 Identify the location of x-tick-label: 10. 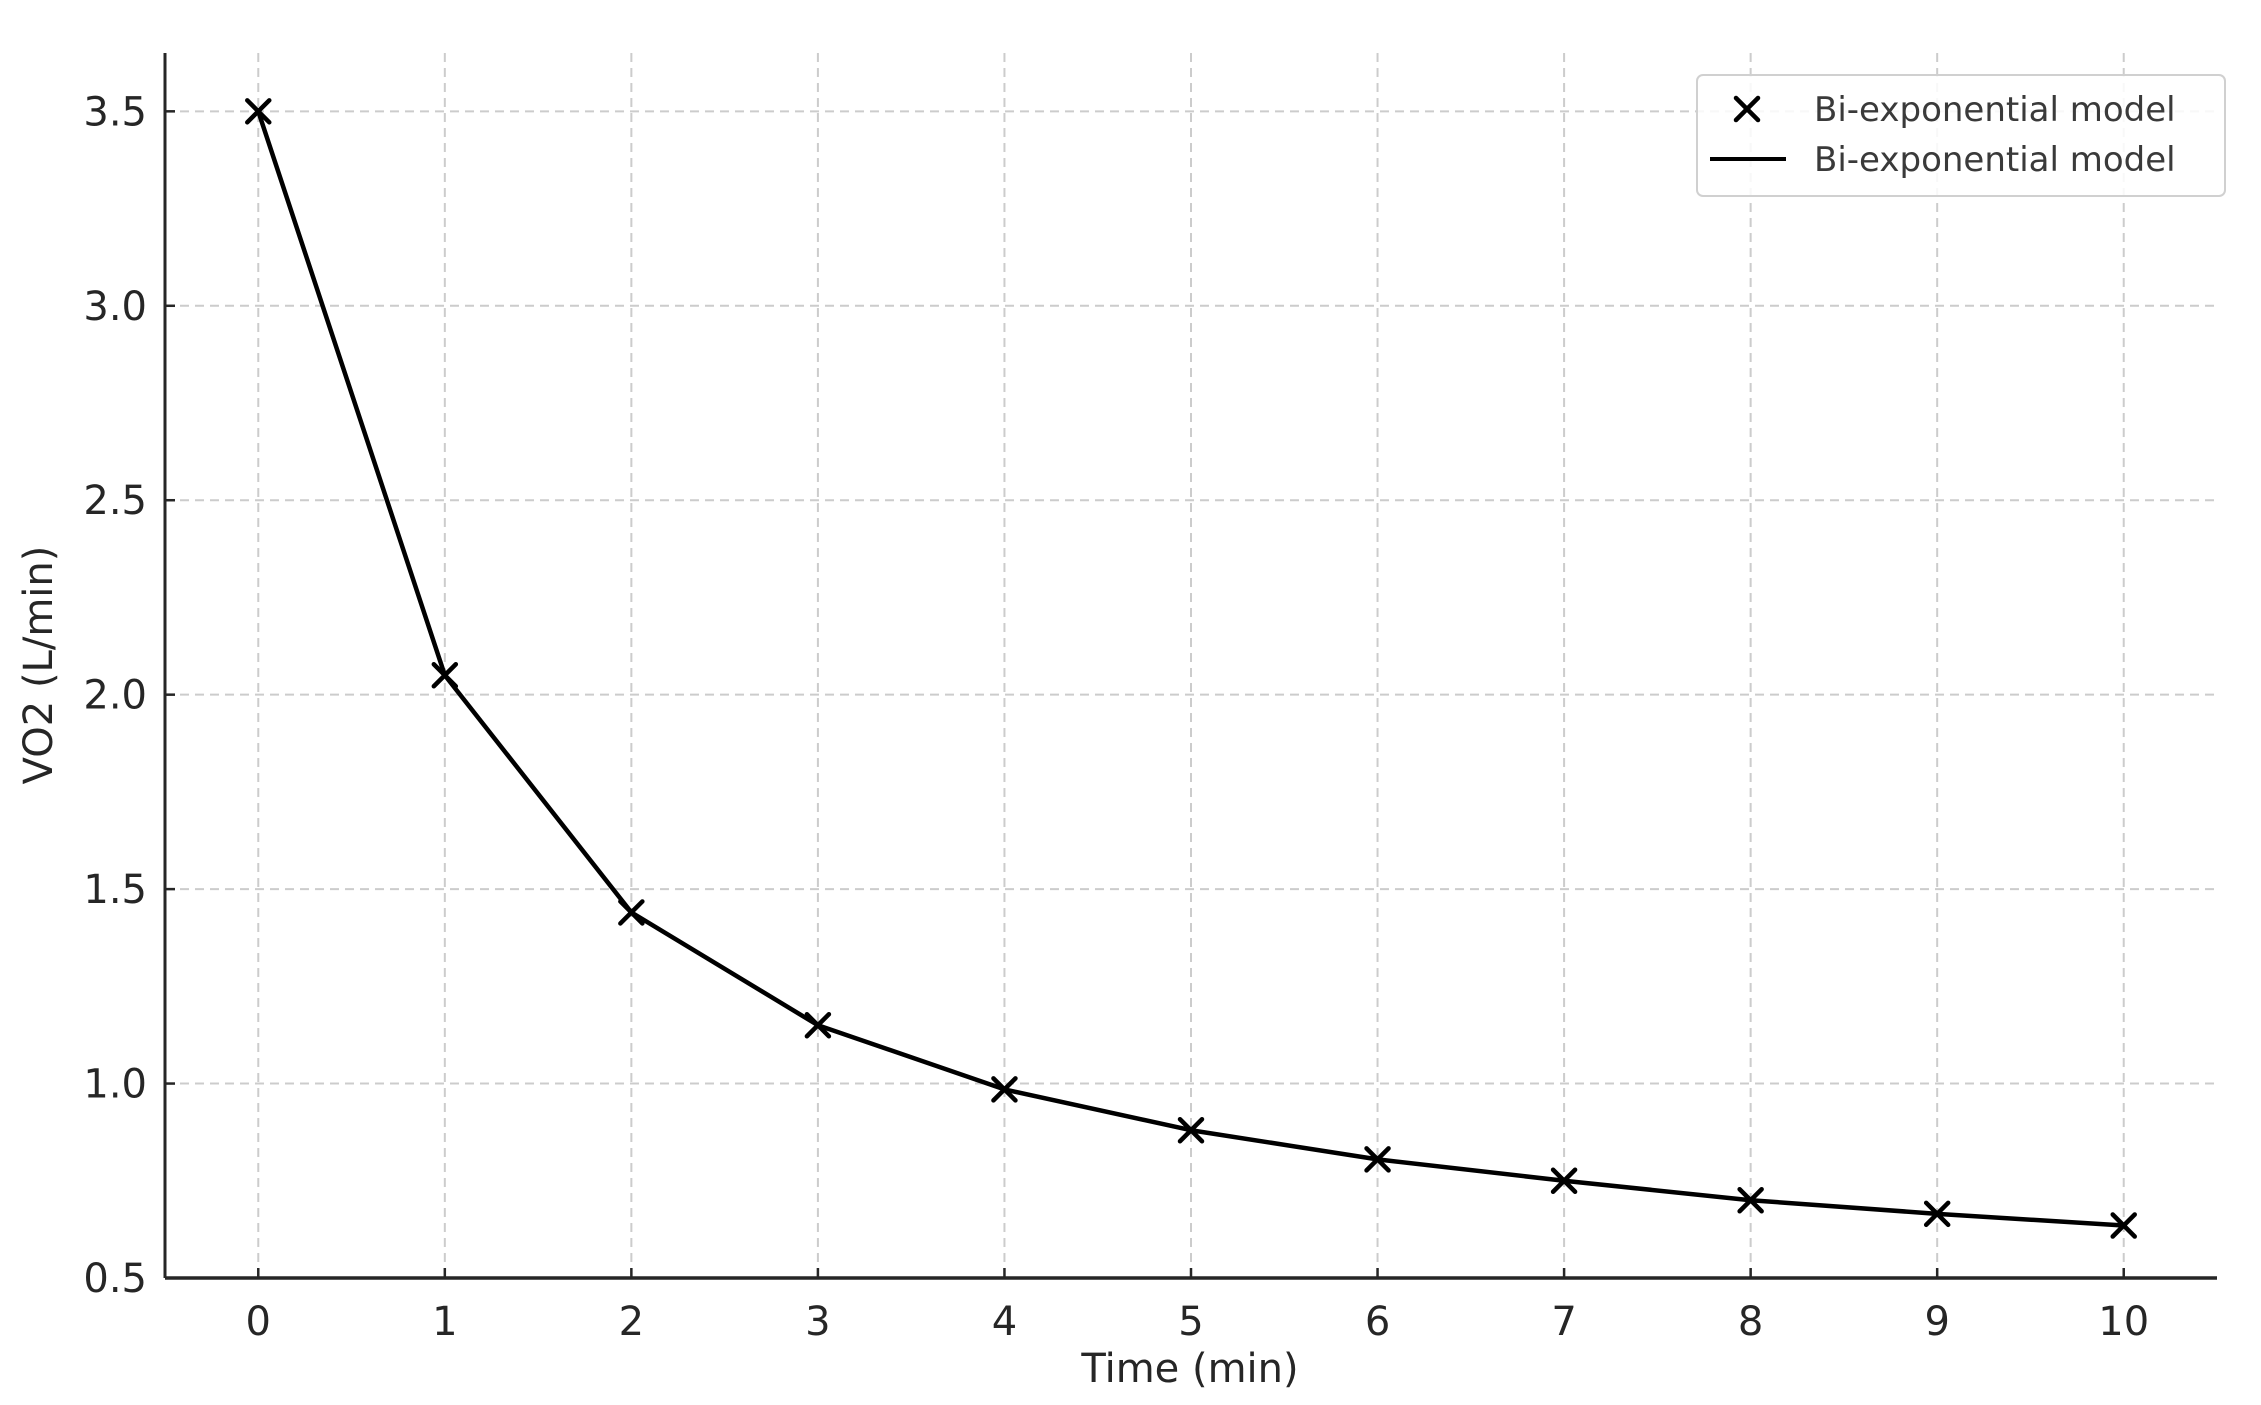
(2123, 1322).